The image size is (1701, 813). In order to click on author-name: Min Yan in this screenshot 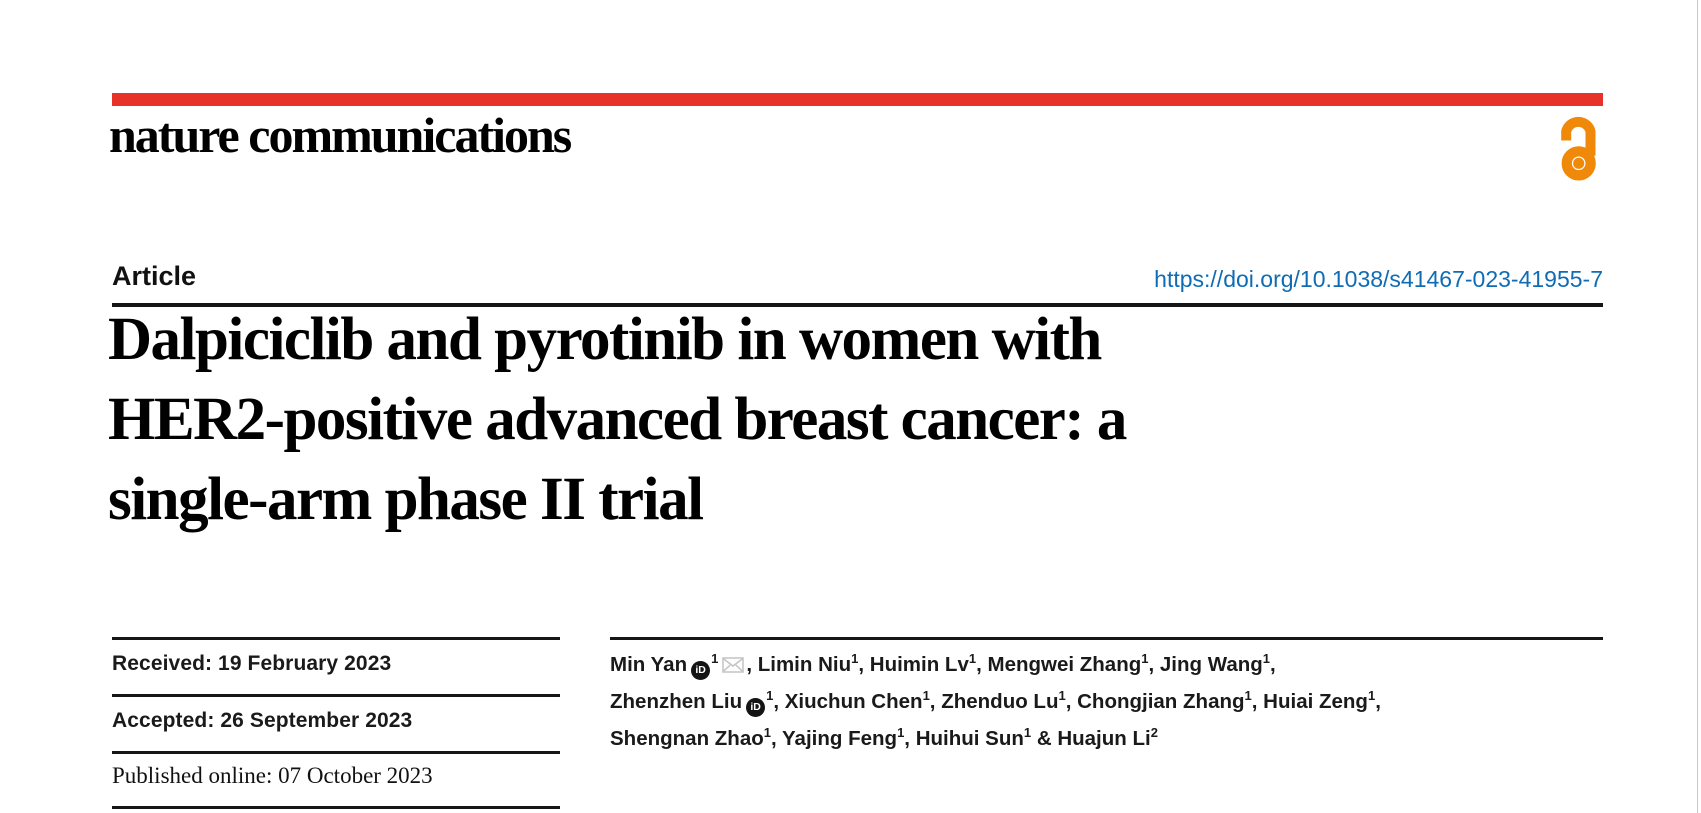, I will do `click(649, 664)`.